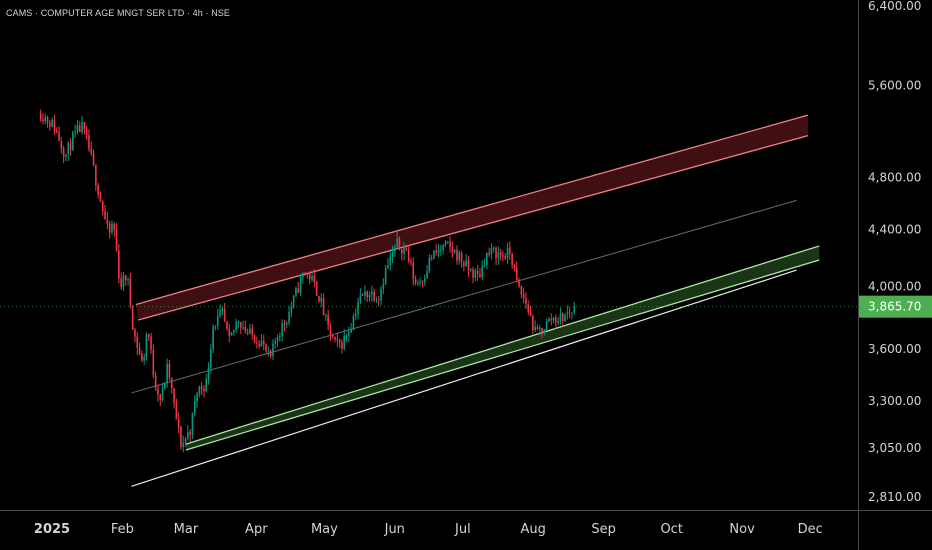 This screenshot has width=932, height=550. Describe the element at coordinates (603, 529) in the screenshot. I see `time-tick-label: Sep` at that location.